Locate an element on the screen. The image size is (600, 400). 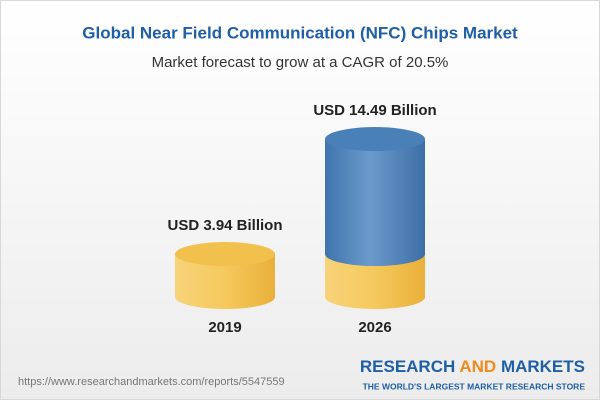
category-label: 2019 is located at coordinates (224, 327).